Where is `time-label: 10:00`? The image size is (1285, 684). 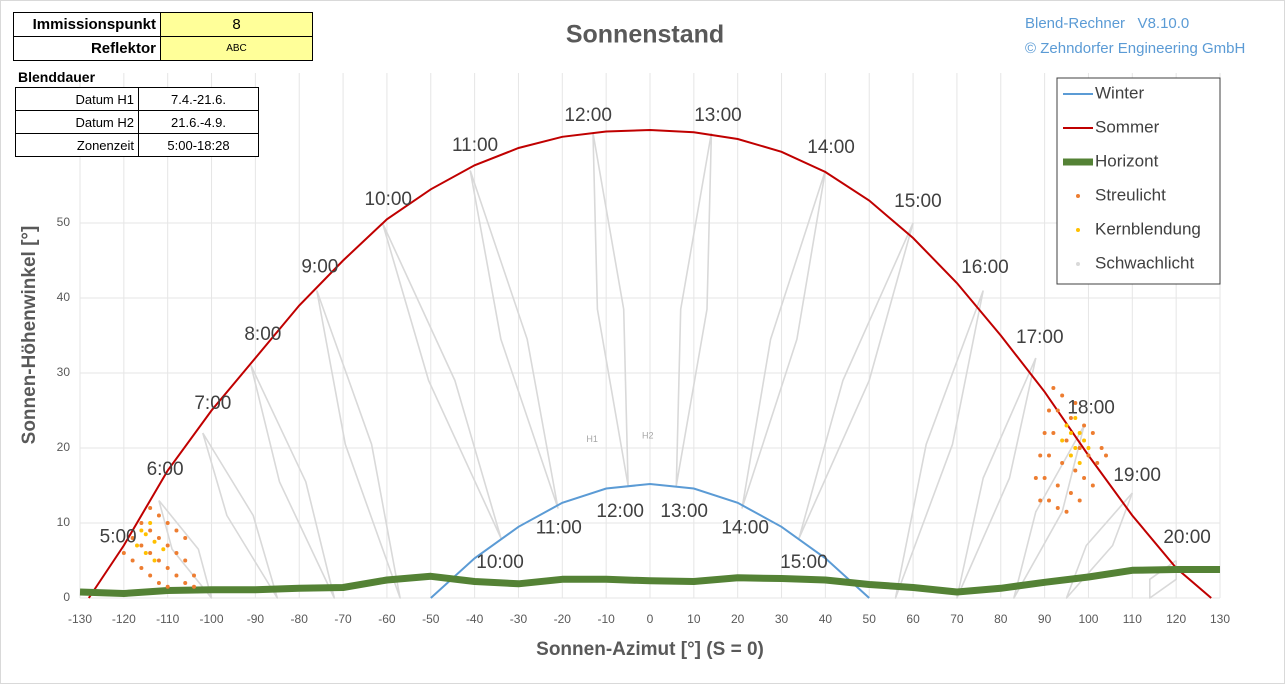
time-label: 10:00 is located at coordinates (500, 562).